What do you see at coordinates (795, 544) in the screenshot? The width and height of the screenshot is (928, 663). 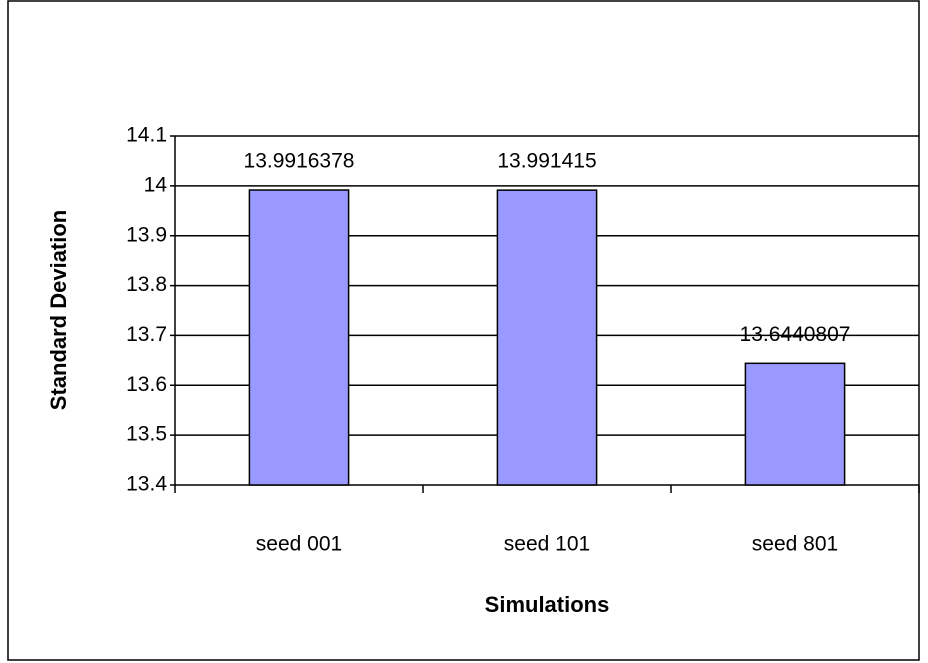 I see `x-tick-label: seed 801` at bounding box center [795, 544].